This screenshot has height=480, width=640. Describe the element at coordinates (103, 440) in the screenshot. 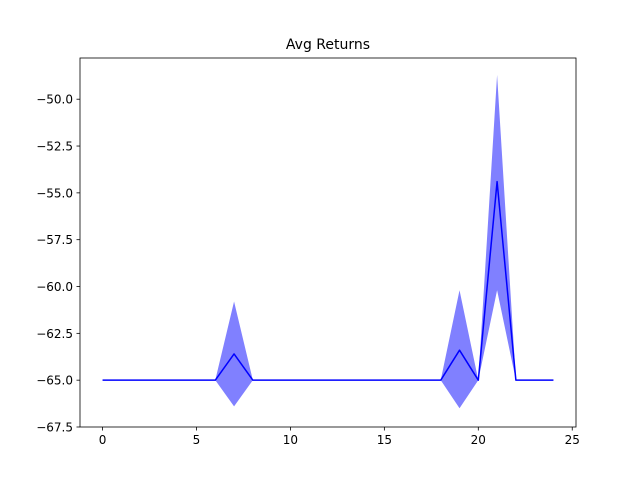

I see `x-tick-label: 0` at that location.